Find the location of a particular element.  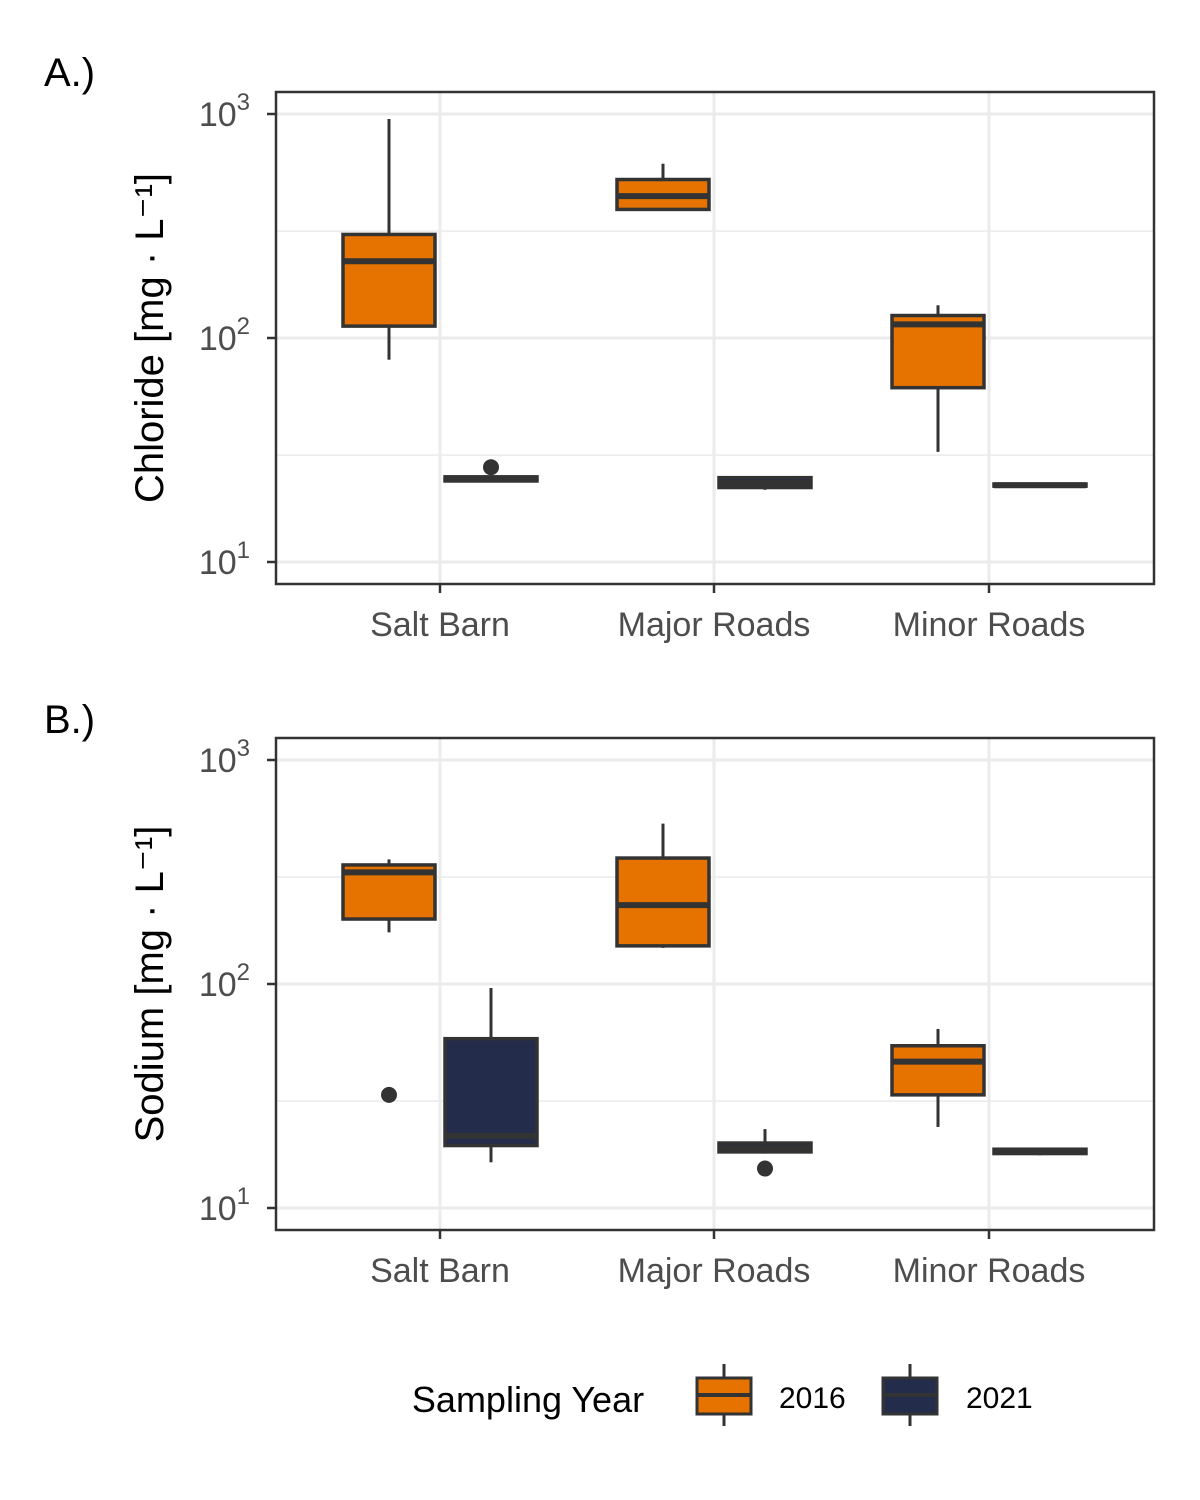

panel-tag: A.) is located at coordinates (69, 73).